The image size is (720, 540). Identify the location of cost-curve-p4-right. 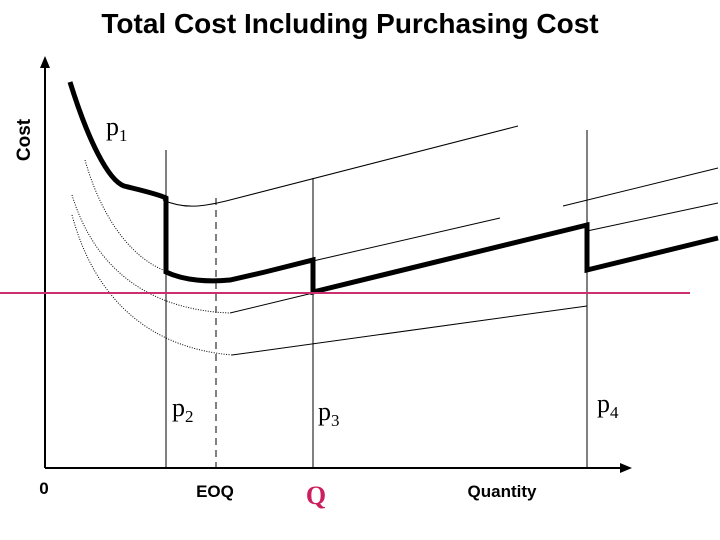
(409, 330).